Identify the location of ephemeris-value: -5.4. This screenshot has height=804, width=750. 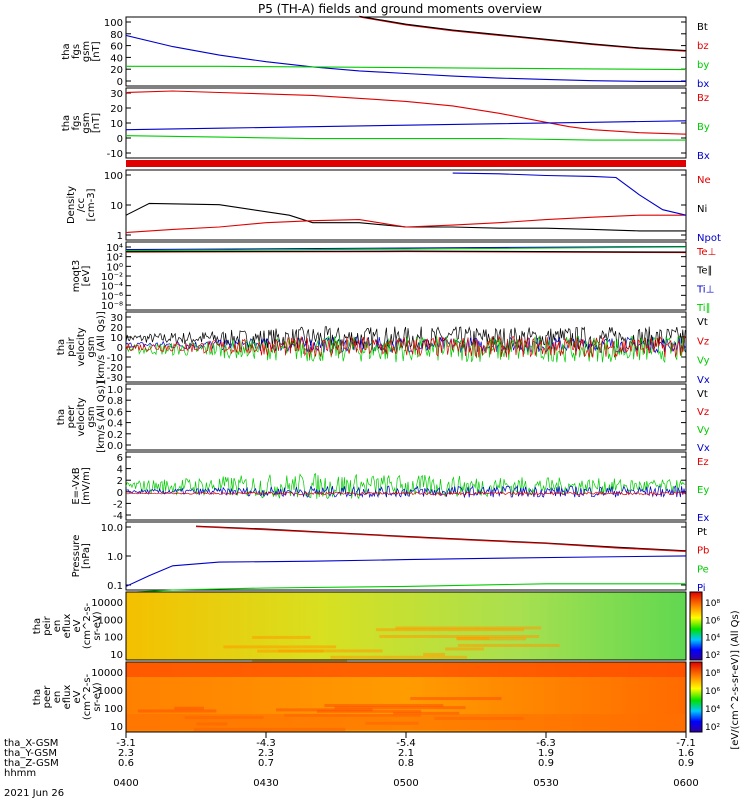
(406, 743).